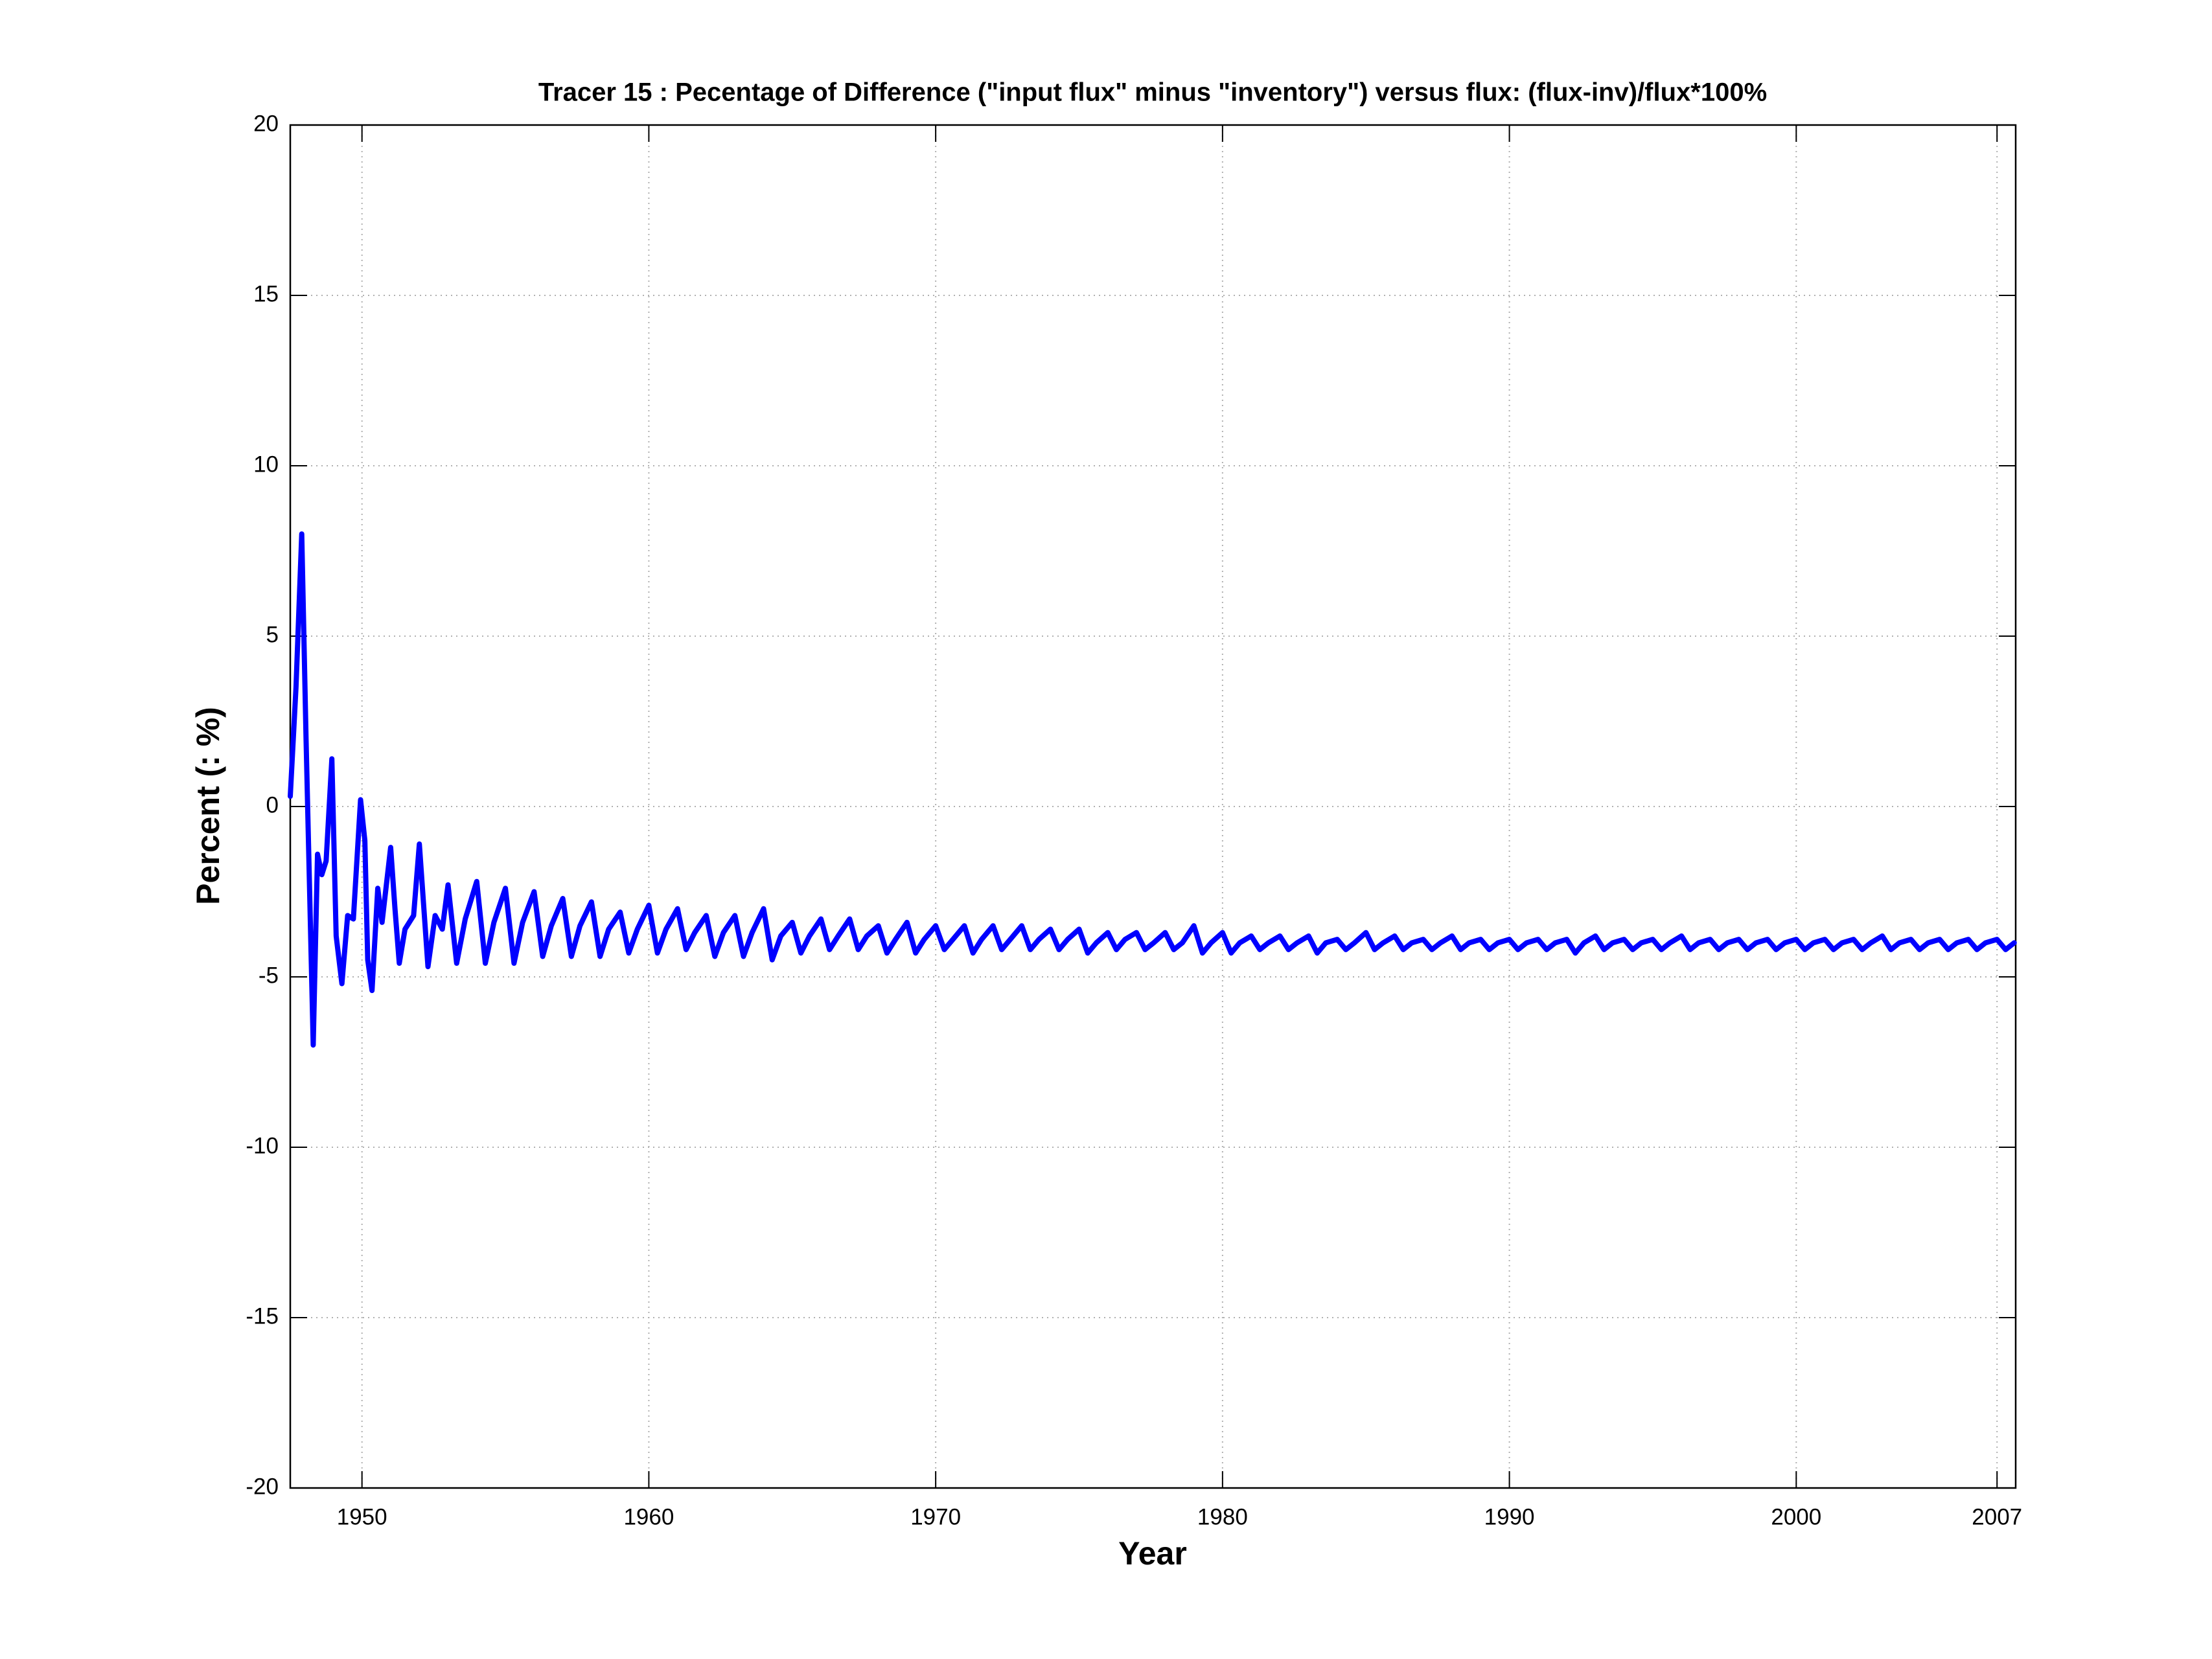 Image resolution: width=2212 pixels, height=1659 pixels. Describe the element at coordinates (1509, 1516) in the screenshot. I see `x-tick-label: 1990` at that location.